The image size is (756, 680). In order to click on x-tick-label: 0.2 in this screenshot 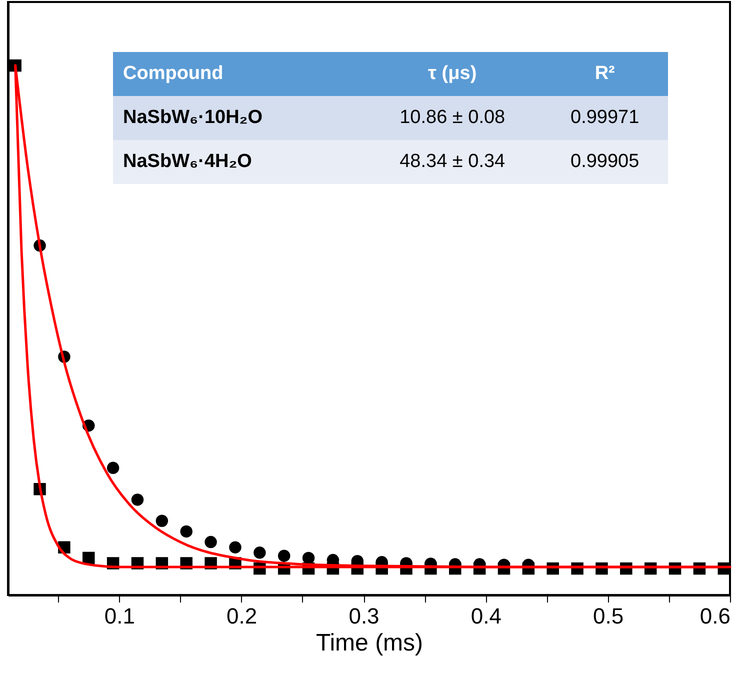, I will do `click(242, 616)`.